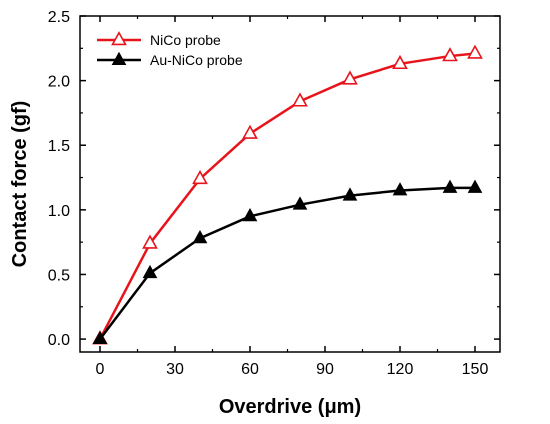 The image size is (550, 424). What do you see at coordinates (59, 17) in the screenshot?
I see `y-tick-label: 2.5` at bounding box center [59, 17].